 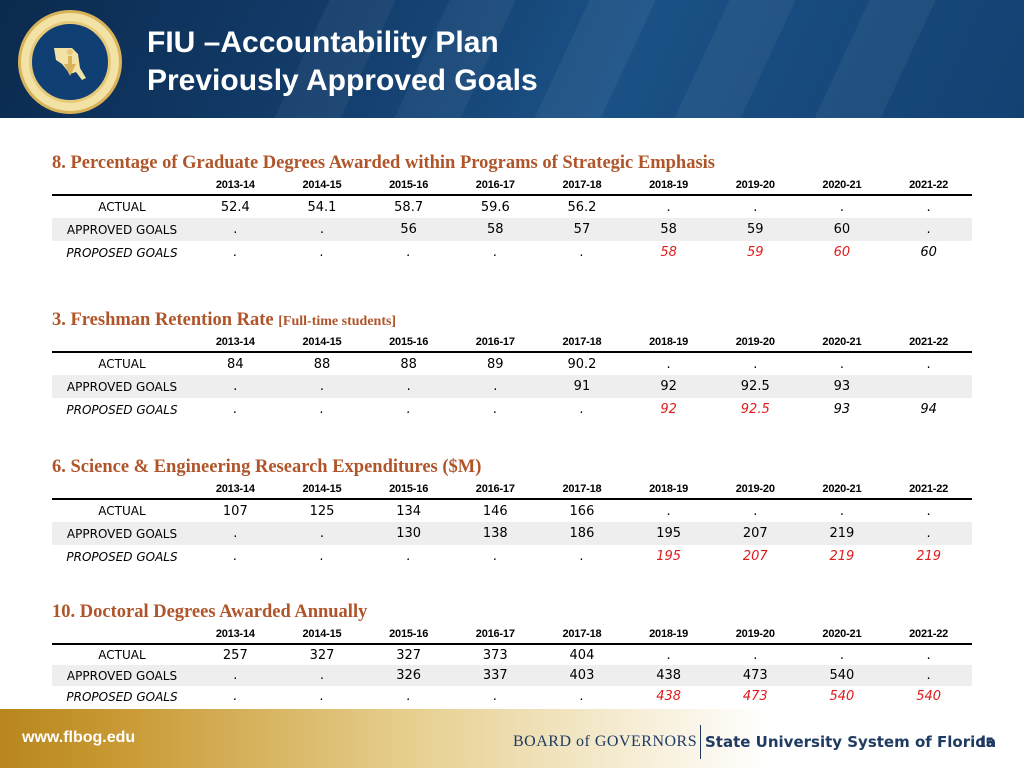 I want to click on proposed-goals-row: PROPOSED GOALS . . . . . 92 92.5 93 94, so click(x=512, y=409).